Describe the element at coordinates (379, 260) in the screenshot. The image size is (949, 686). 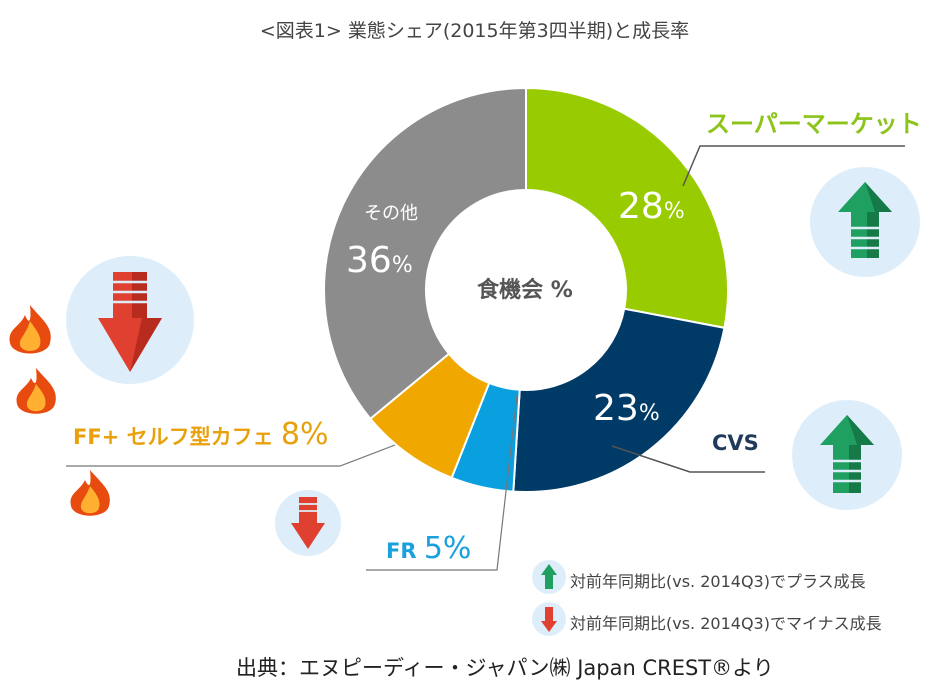
I see `slice-value-other: 36%` at that location.